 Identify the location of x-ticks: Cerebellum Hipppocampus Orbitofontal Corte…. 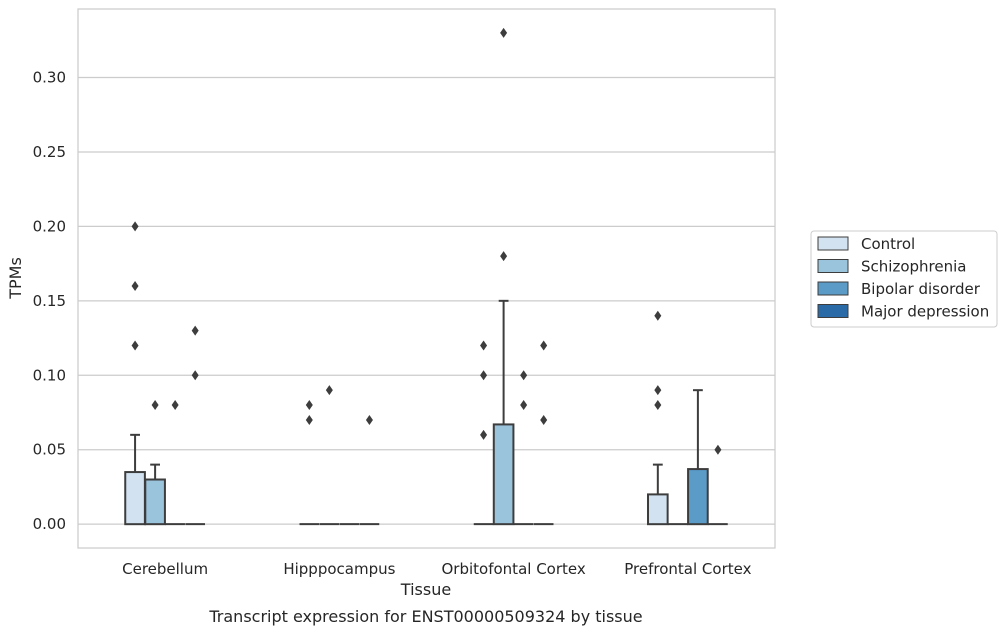
(436, 569).